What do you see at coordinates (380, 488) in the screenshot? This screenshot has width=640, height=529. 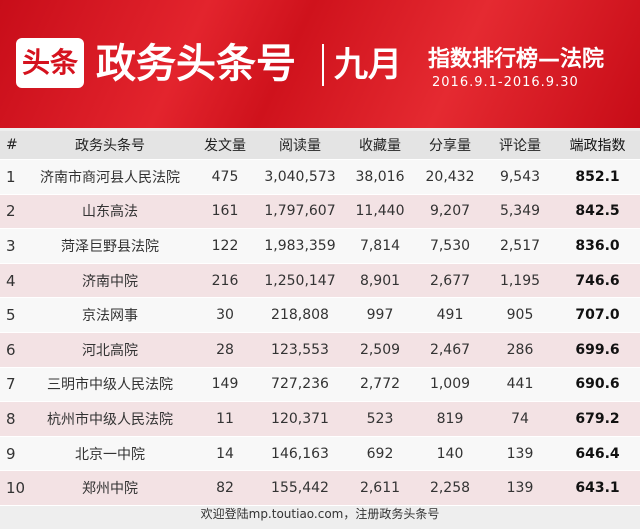 I see `table-cell: 2,611` at bounding box center [380, 488].